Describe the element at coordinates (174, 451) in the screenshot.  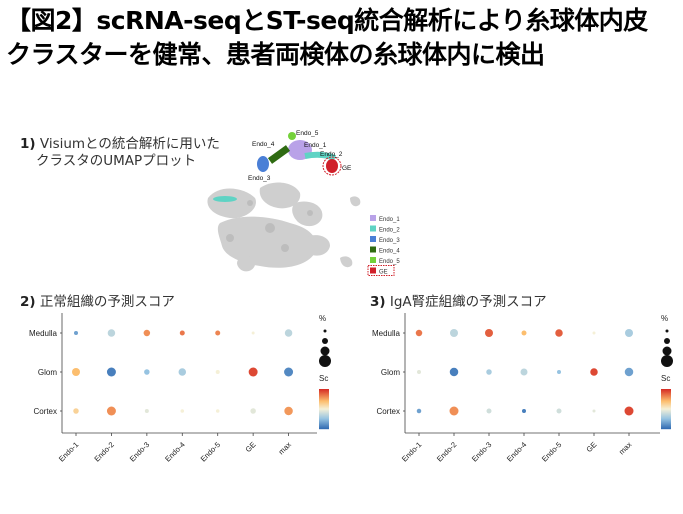
I see `x-tick-label-endo-4: Endo-4` at that location.